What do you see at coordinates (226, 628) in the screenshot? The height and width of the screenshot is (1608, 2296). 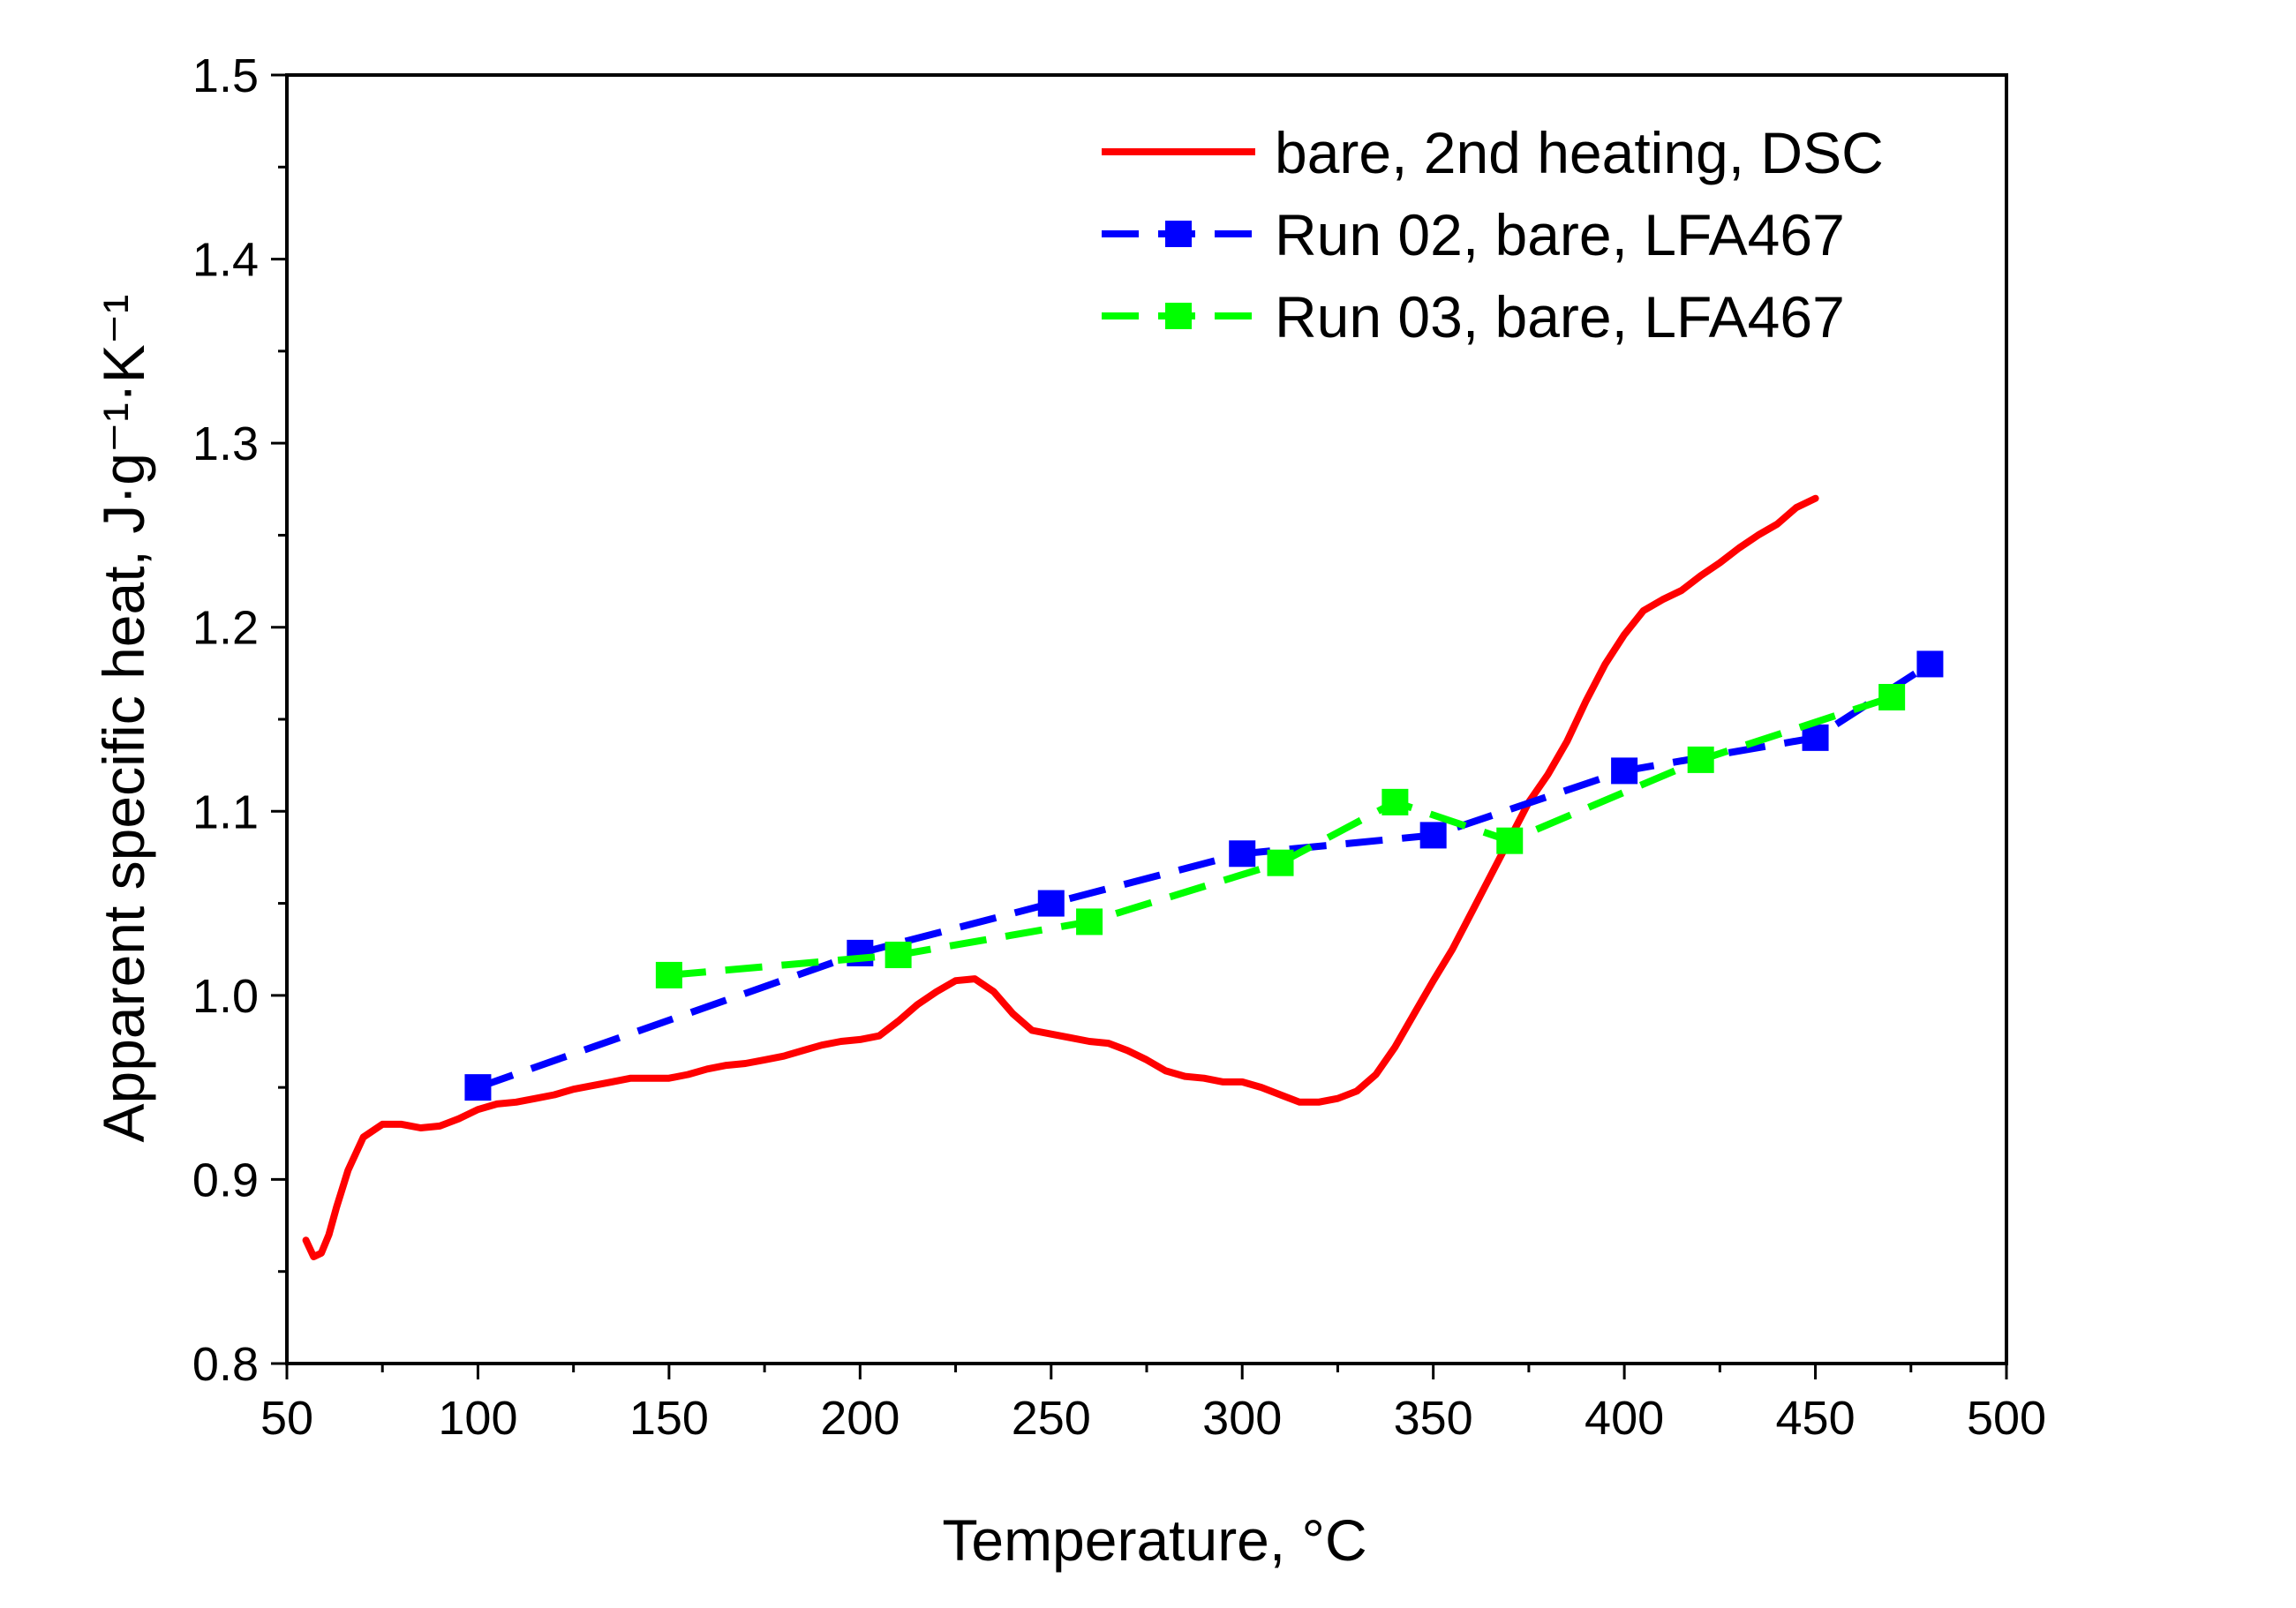 I see `y-tick-label: 1.2` at bounding box center [226, 628].